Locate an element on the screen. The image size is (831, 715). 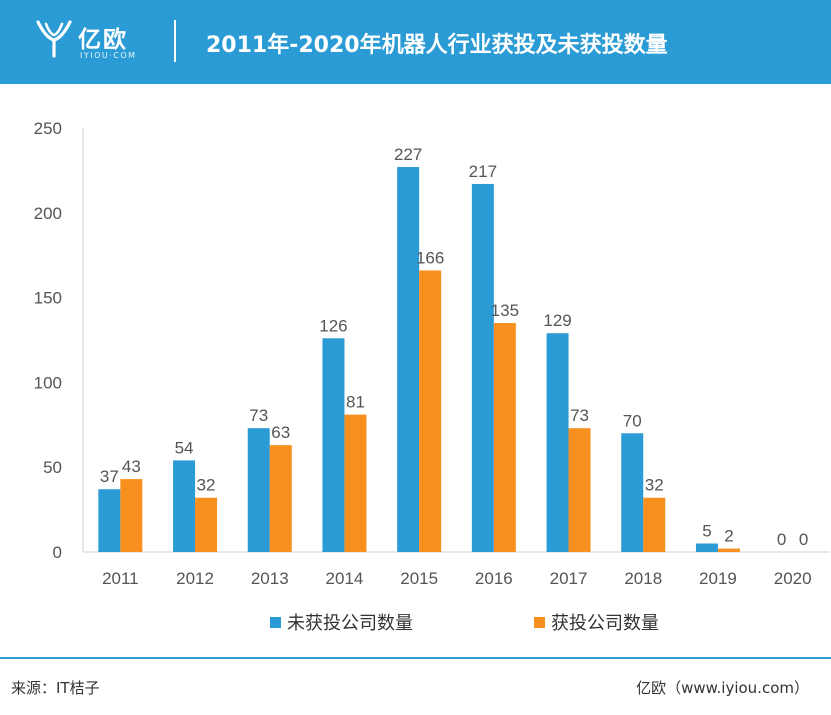
yiou-logo-icon is located at coordinates (54, 39).